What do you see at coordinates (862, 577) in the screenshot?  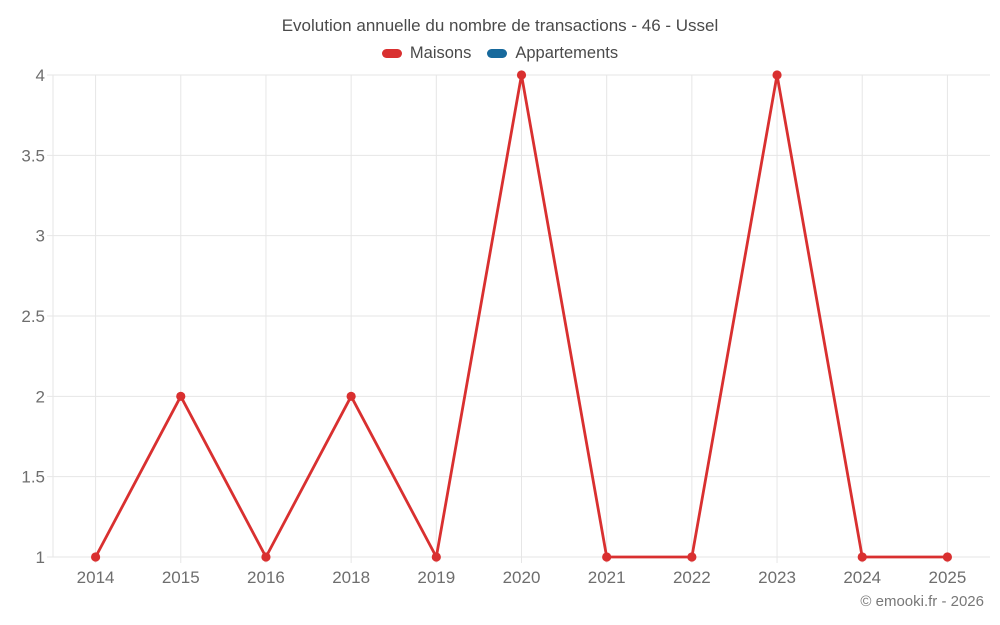 I see `x-tick-label: 2024` at bounding box center [862, 577].